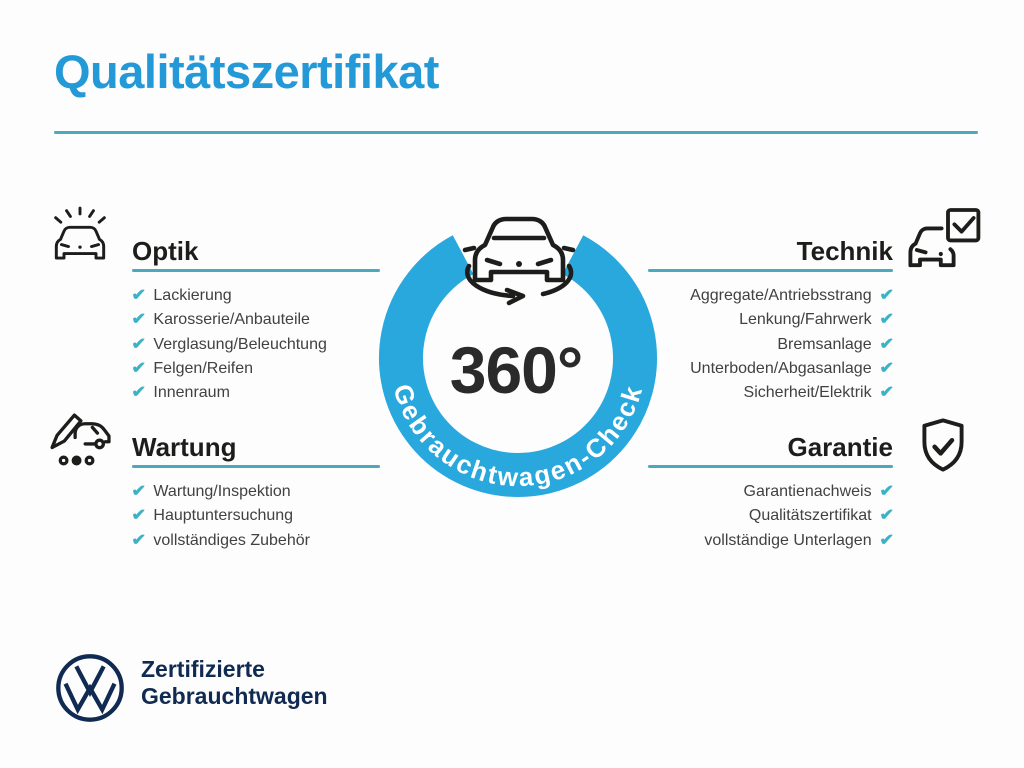  I want to click on badge-ring, so click(518, 366).